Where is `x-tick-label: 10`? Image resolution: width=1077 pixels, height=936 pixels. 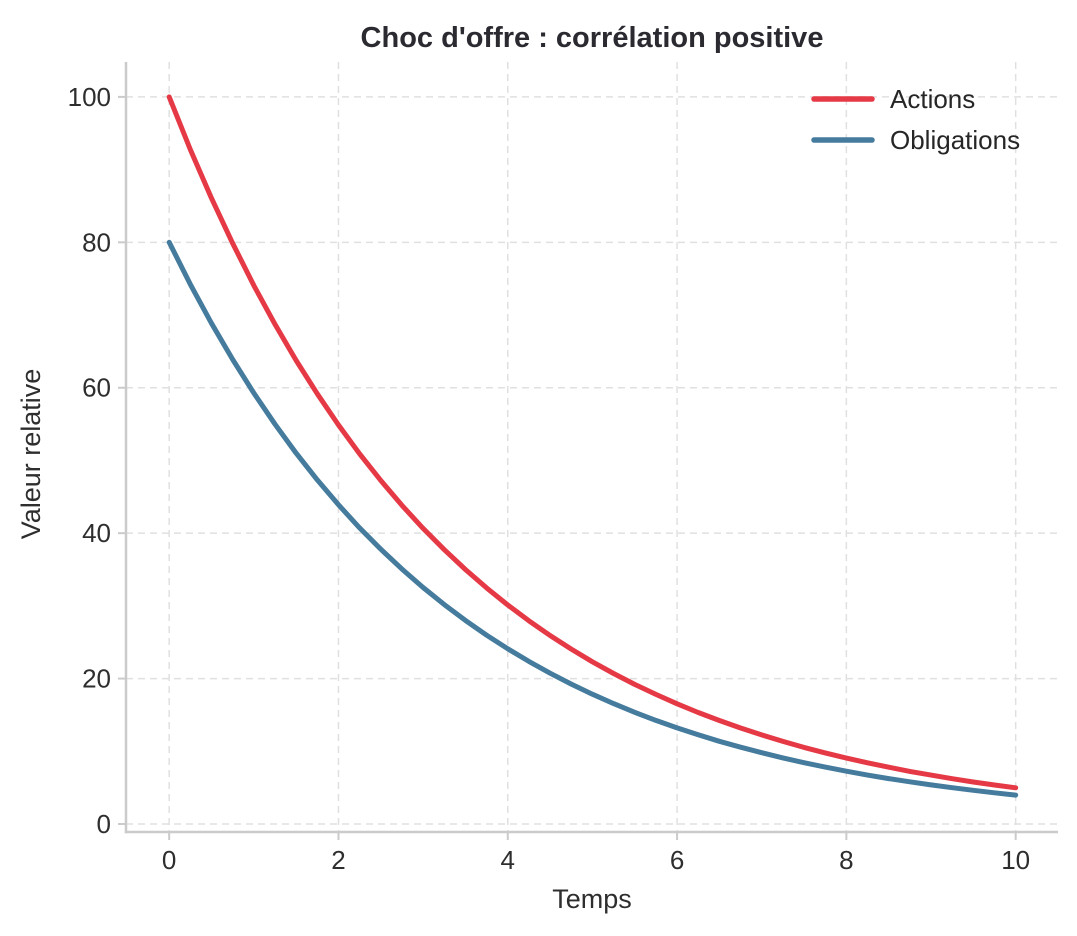 x-tick-label: 10 is located at coordinates (1015, 860).